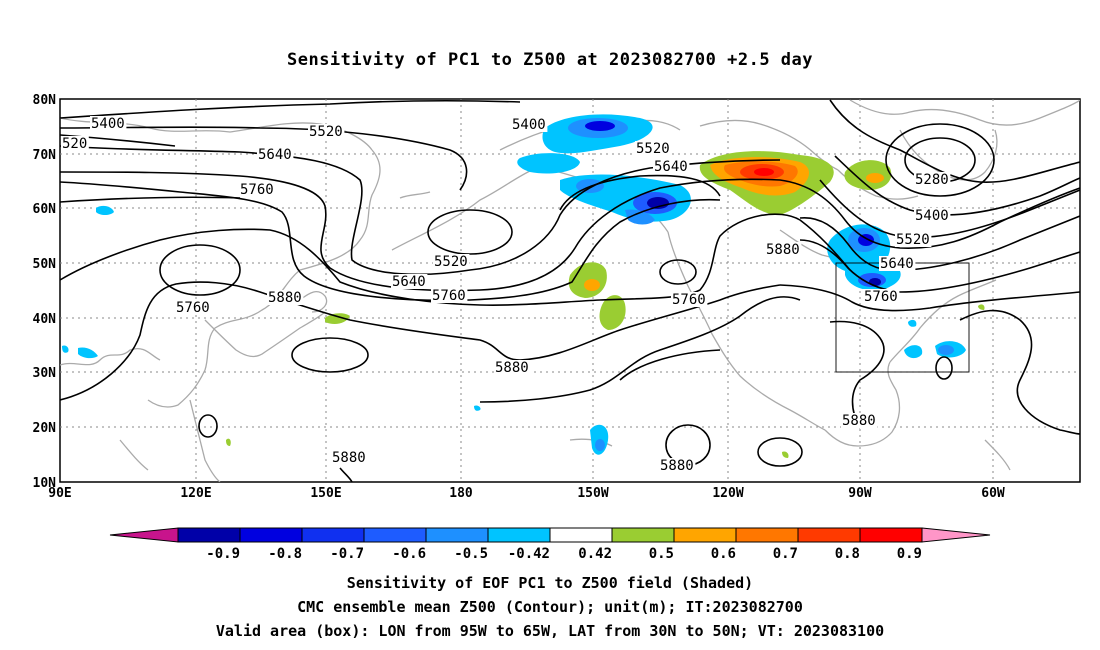  I want to click on contour-label: 5280, so click(932, 180).